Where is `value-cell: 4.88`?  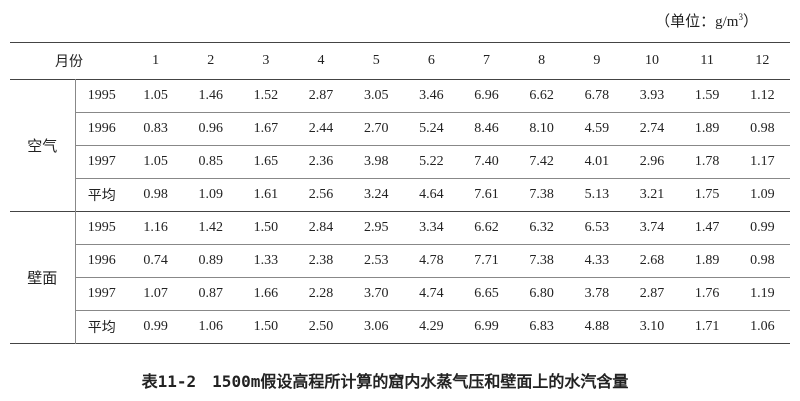 value-cell: 4.88 is located at coordinates (597, 327).